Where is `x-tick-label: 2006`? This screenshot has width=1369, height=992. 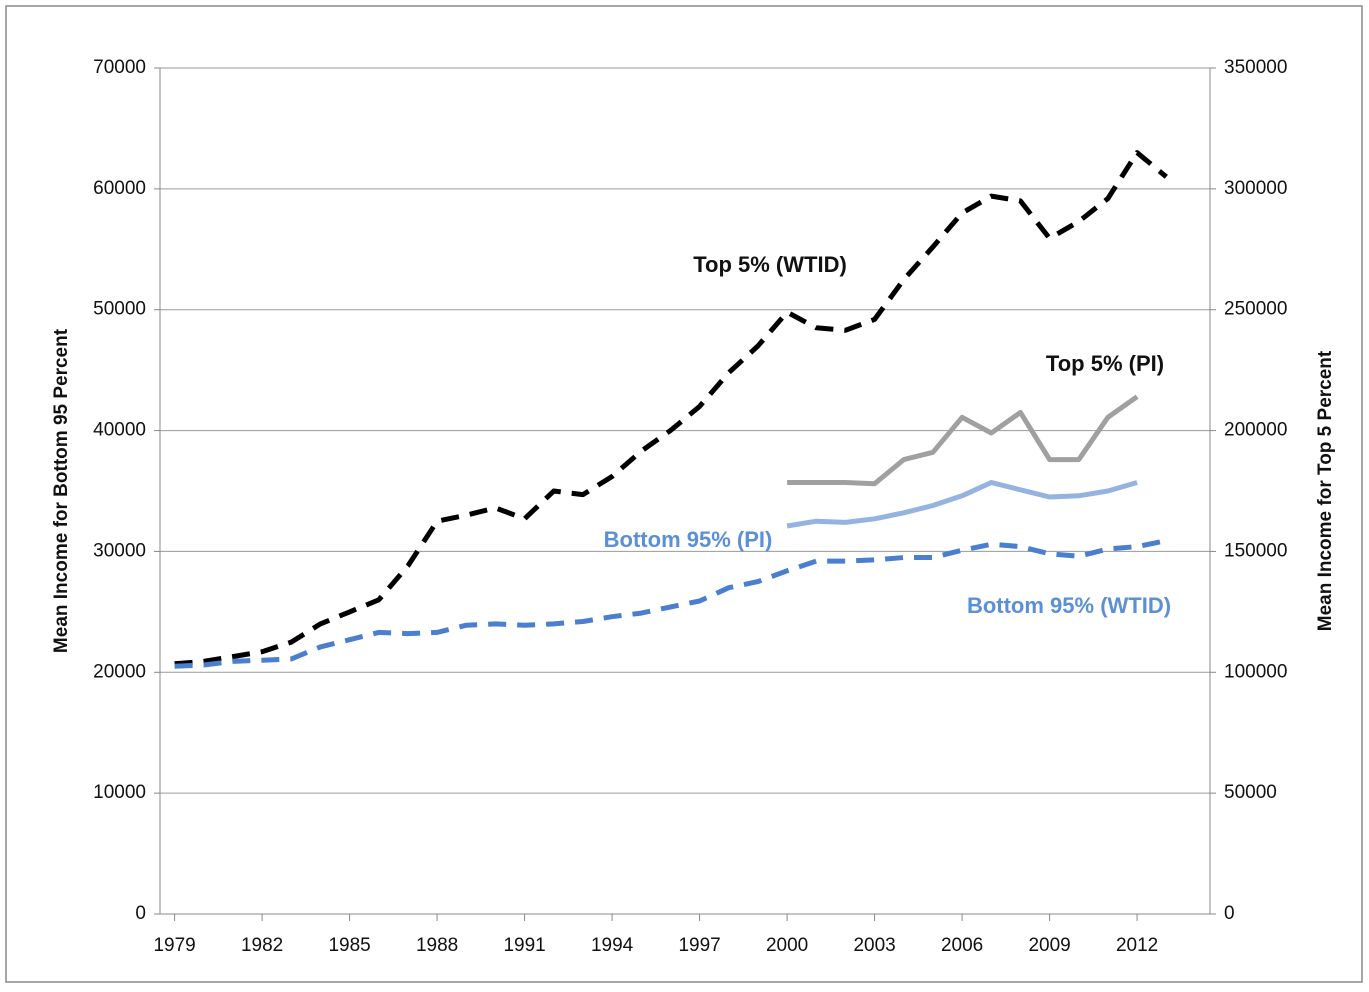
x-tick-label: 2006 is located at coordinates (962, 945).